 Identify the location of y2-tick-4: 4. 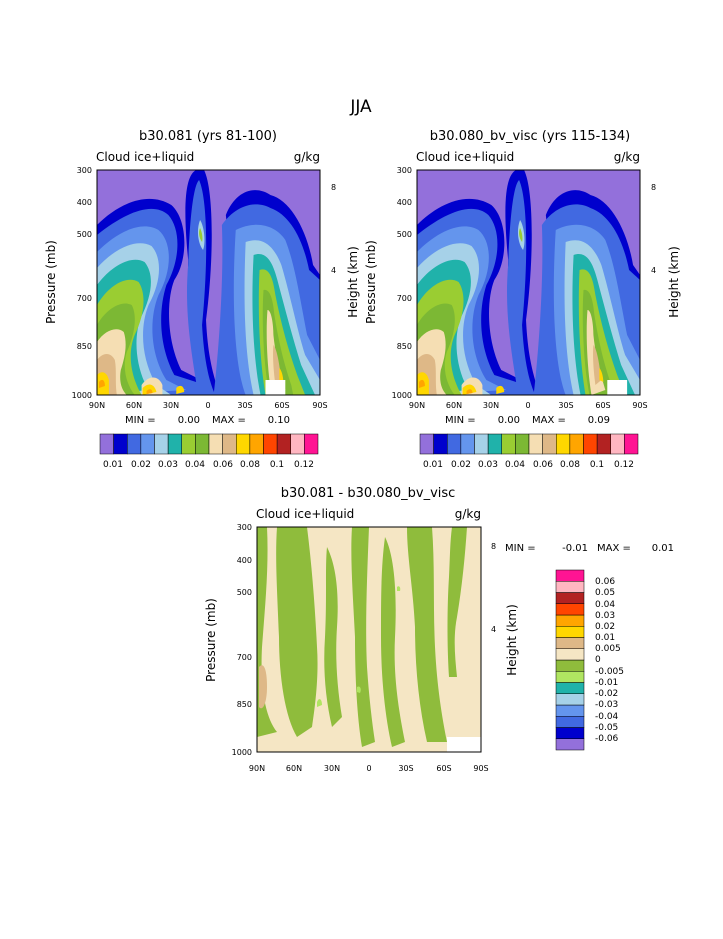
(333, 270).